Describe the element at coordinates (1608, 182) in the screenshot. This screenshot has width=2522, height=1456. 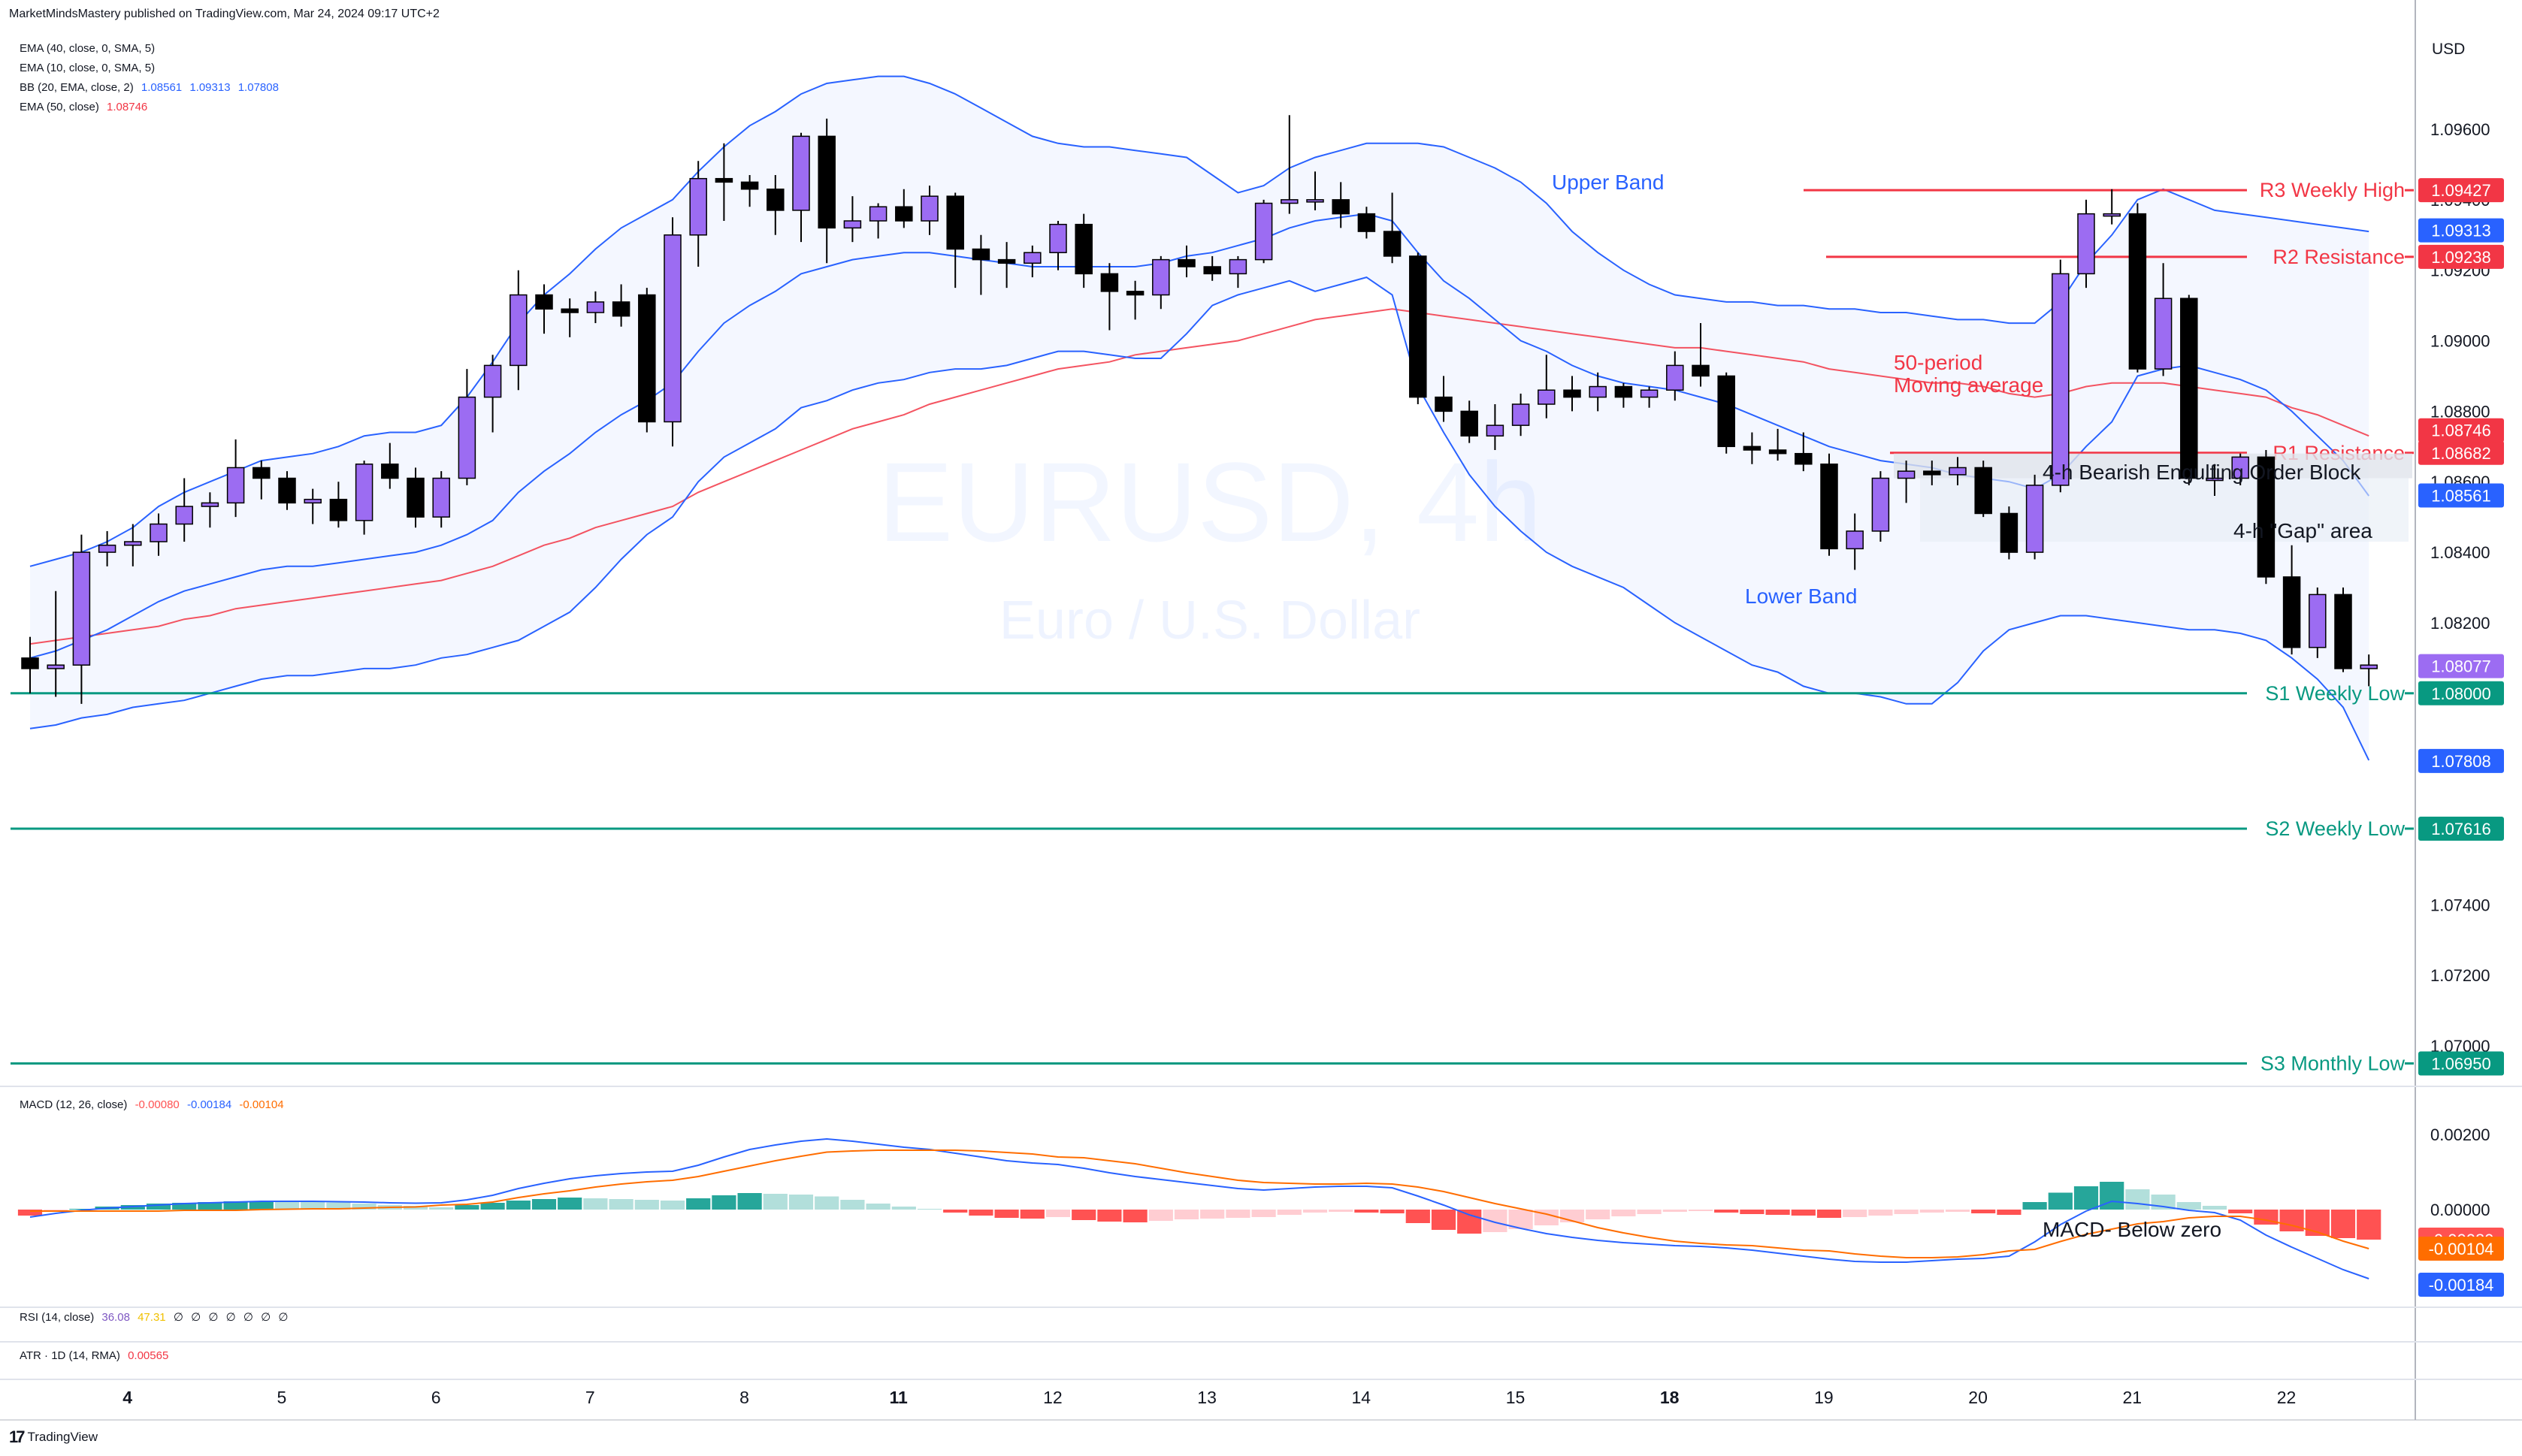
I see `annotation-upper-band: Upper Band` at that location.